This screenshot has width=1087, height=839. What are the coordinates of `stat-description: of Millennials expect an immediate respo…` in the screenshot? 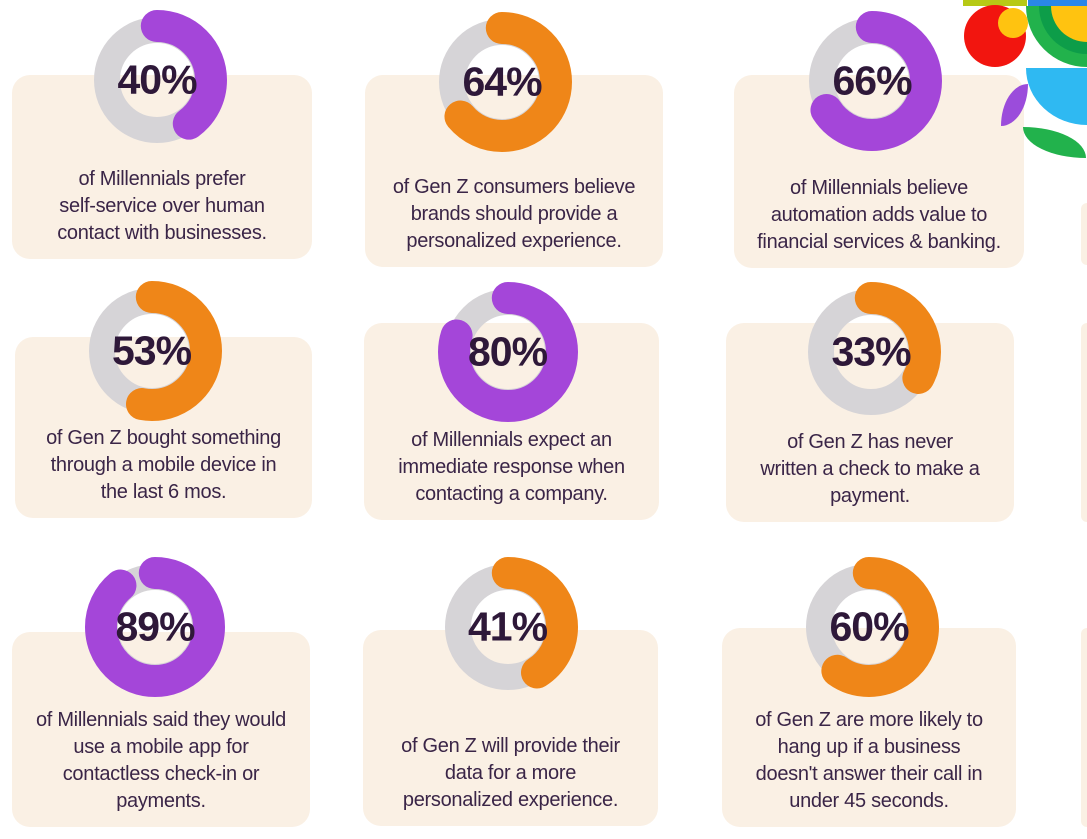 It's located at (511, 467).